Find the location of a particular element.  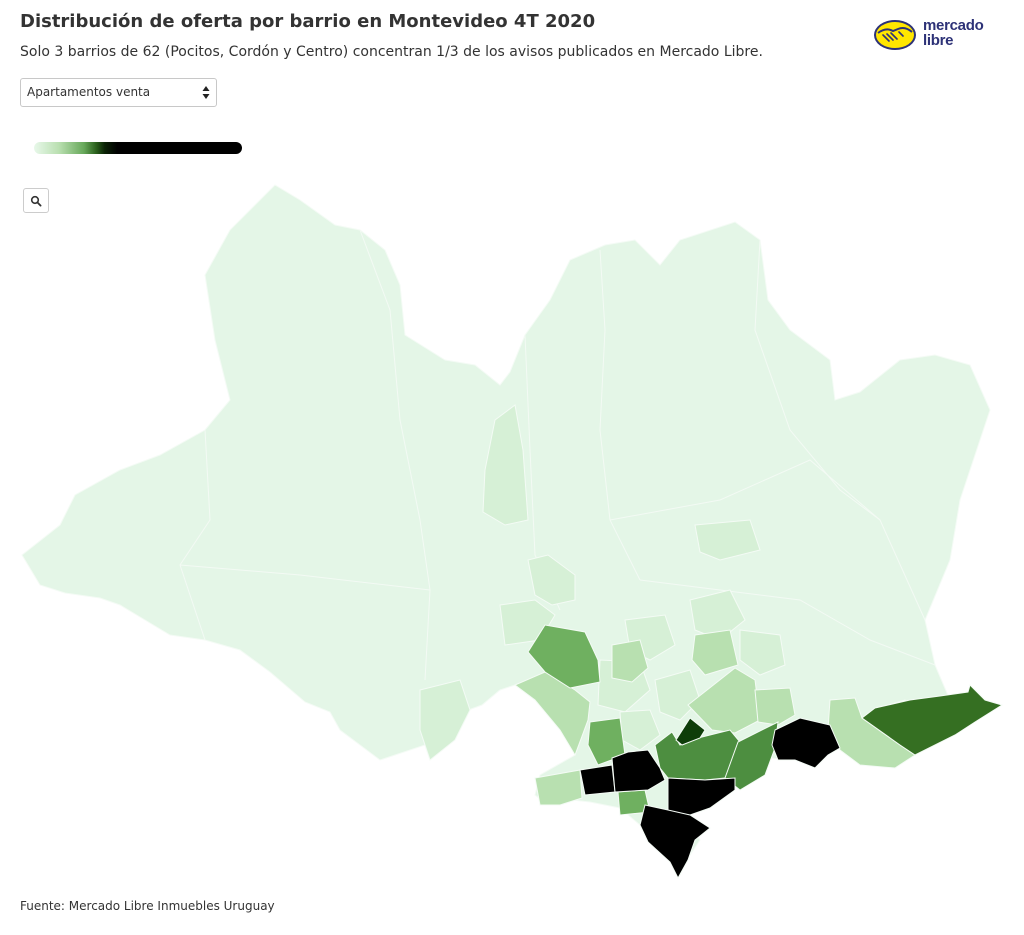

region-darkest-green is located at coordinates (690, 731).